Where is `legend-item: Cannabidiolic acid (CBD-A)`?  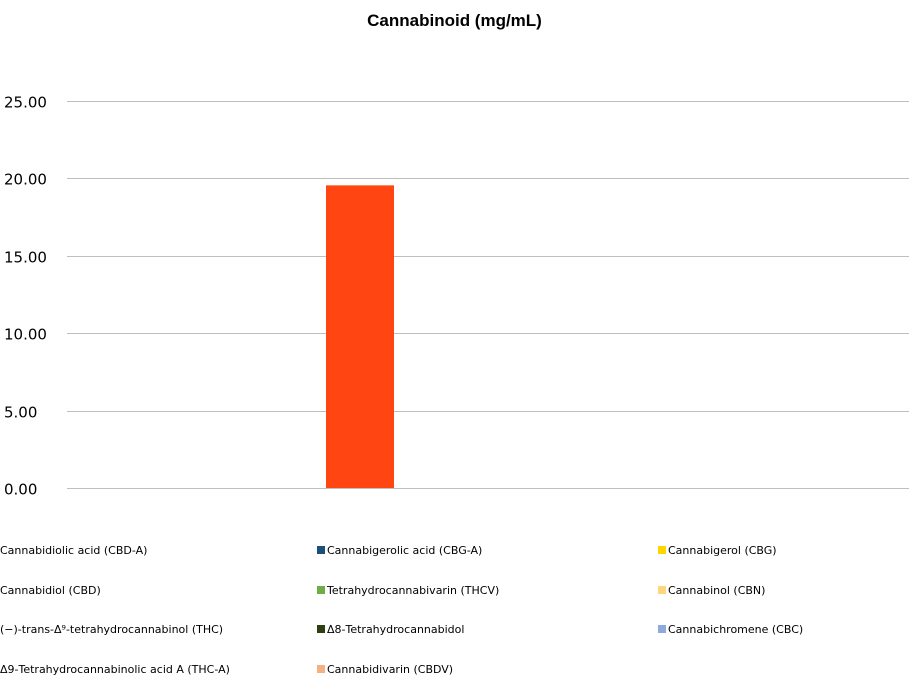 legend-item: Cannabidiolic acid (CBD-A) is located at coordinates (73, 551).